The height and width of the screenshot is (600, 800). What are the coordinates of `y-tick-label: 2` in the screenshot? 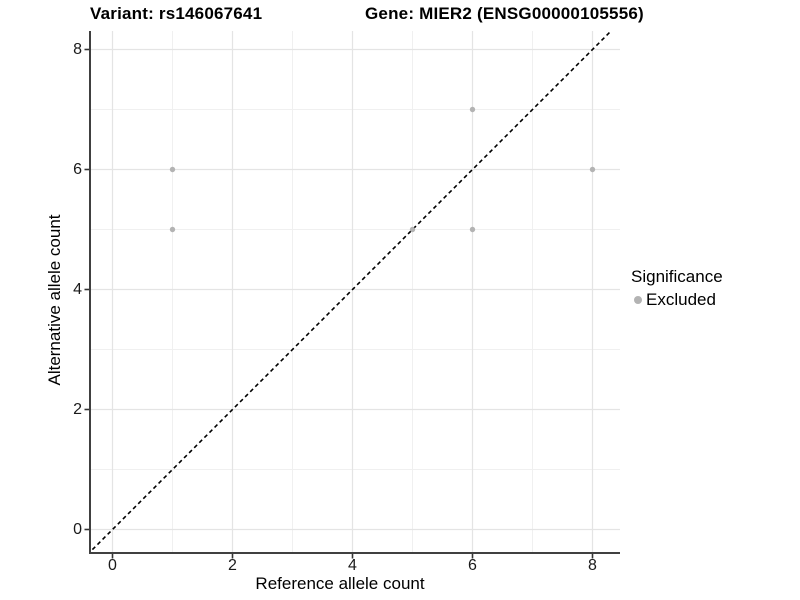 It's located at (77, 409).